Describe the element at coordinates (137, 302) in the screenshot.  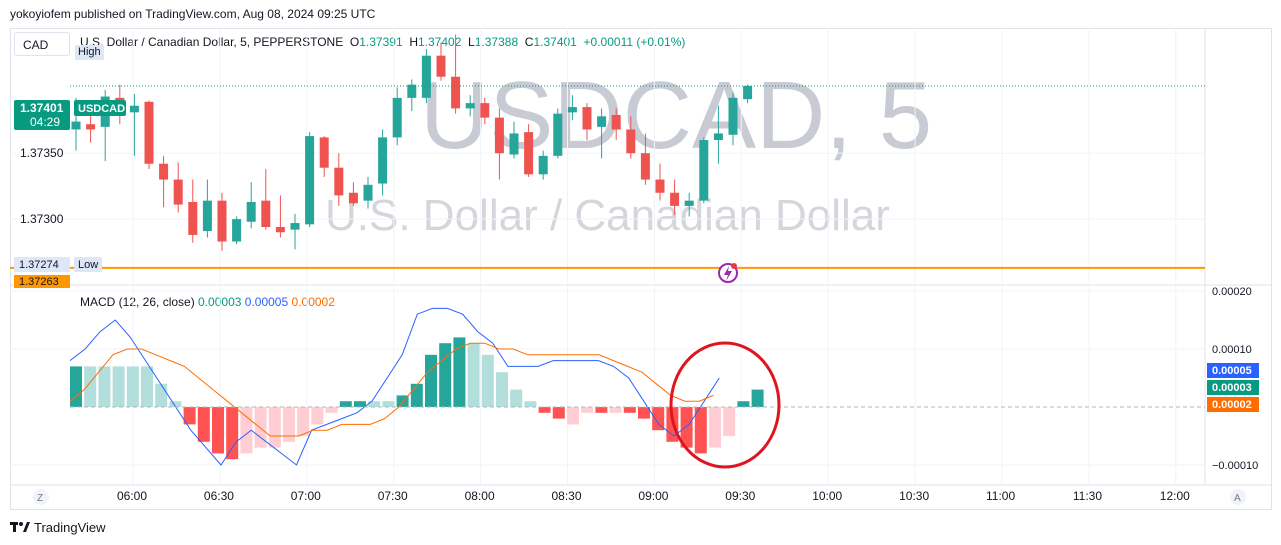
I see `macd-legend-title: MACD (12, 26, close)` at that location.